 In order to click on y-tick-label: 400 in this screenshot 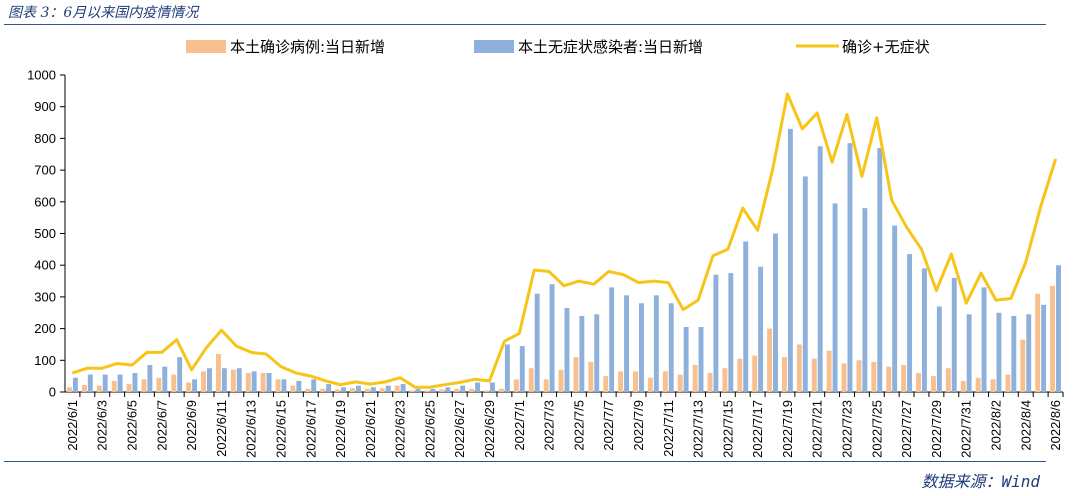, I will do `click(45, 265)`.